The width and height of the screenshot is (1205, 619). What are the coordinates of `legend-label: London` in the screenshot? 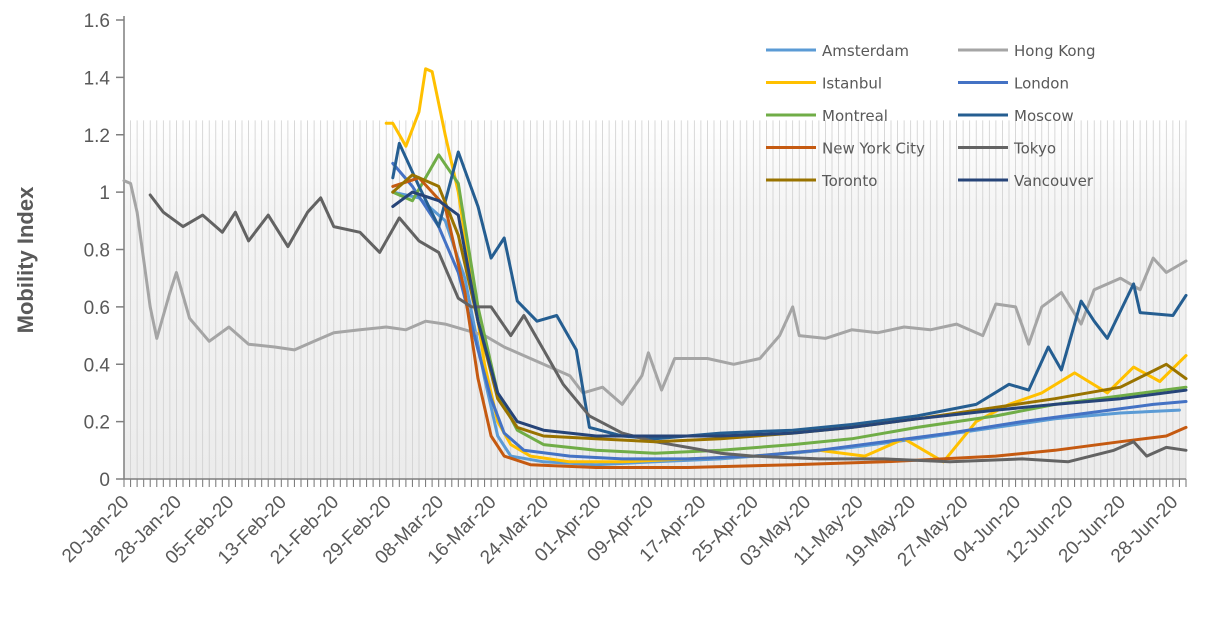 It's located at (1041, 84).